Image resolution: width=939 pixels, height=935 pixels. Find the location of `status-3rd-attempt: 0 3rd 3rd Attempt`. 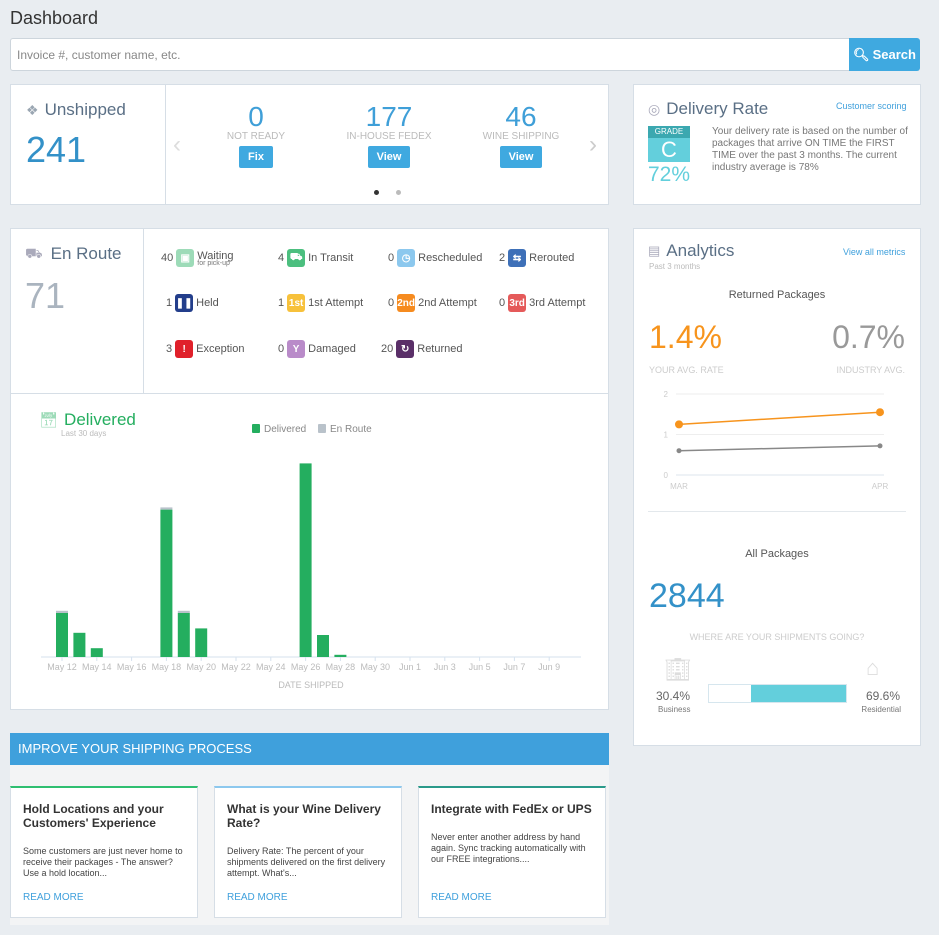

status-3rd-attempt: 0 3rd 3rd Attempt is located at coordinates (542, 303).